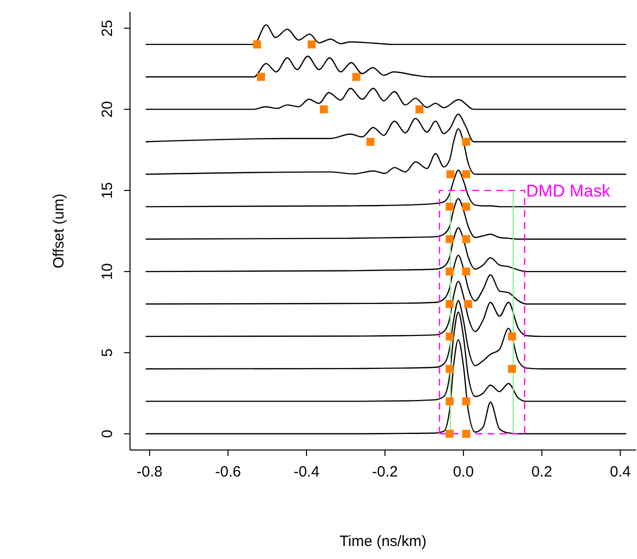  I want to click on y-tick-label: 10, so click(107, 271).